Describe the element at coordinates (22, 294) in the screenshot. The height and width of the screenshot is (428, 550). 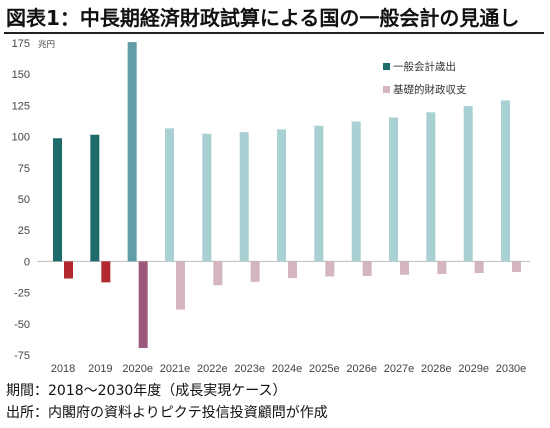
I see `y-tick-label: -25` at that location.